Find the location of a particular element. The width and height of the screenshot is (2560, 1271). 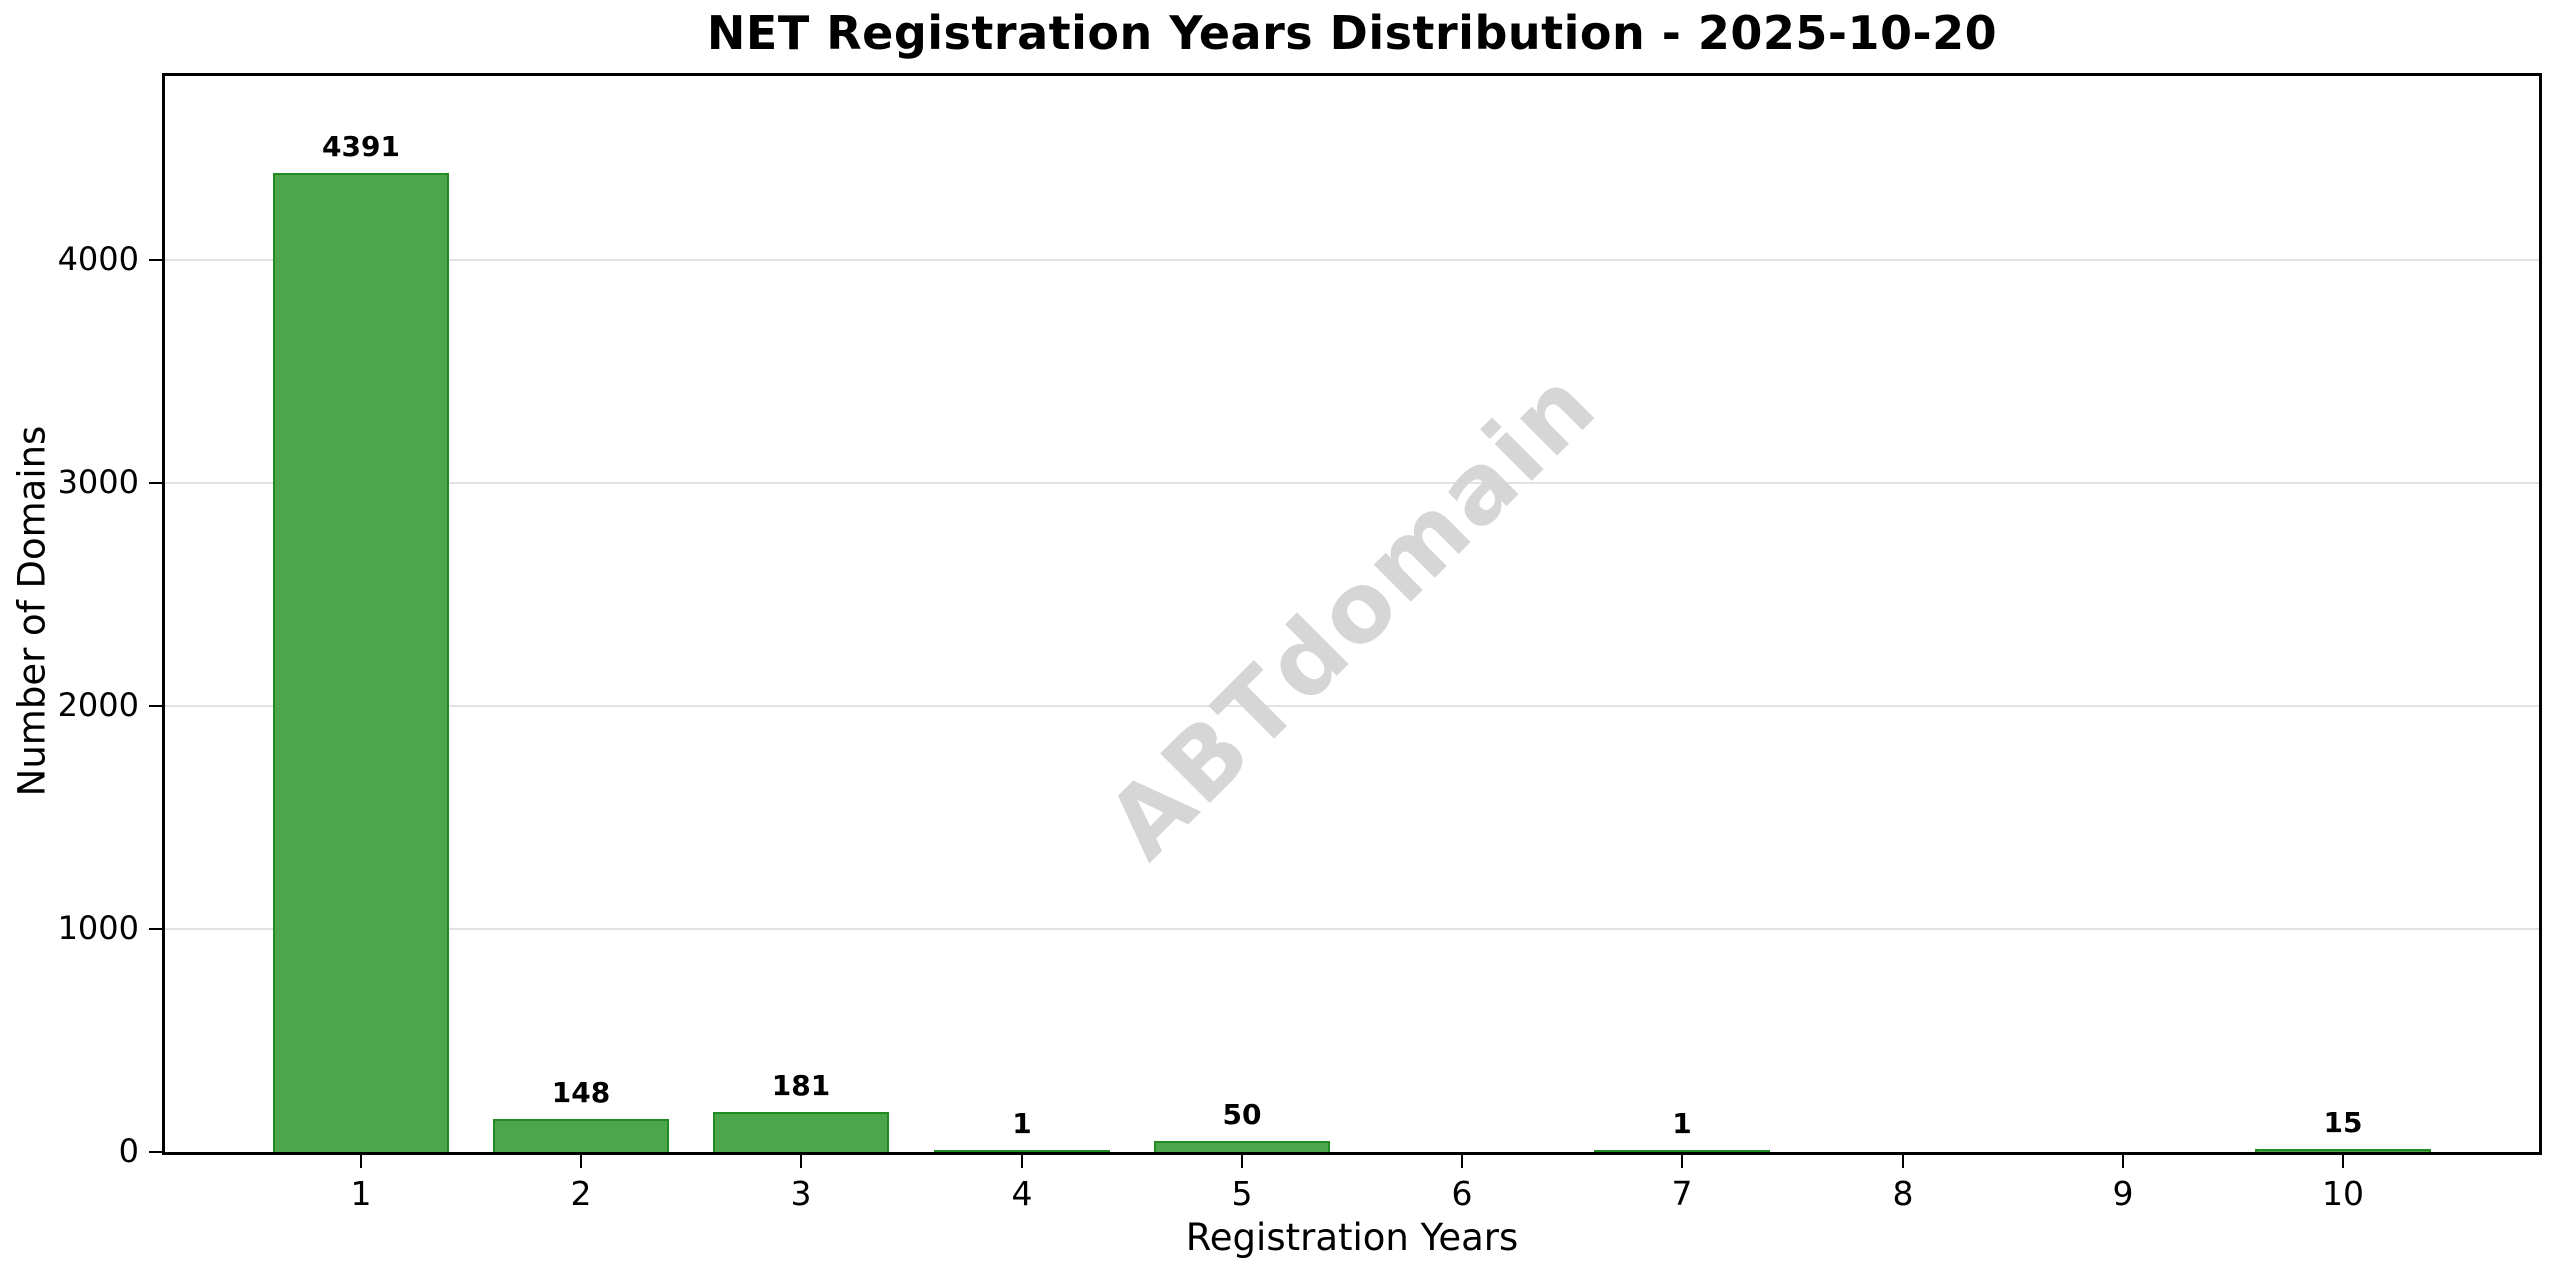

bar-value-label-year-1: 4391 is located at coordinates (361, 146).